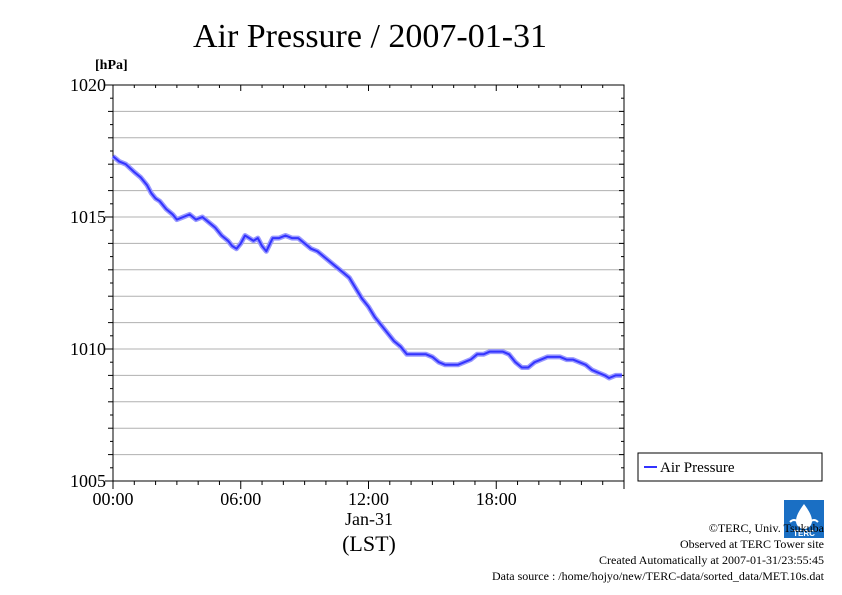 This screenshot has height=595, width=842. Describe the element at coordinates (369, 519) in the screenshot. I see `x-axis-date-label: Jan-31` at that location.